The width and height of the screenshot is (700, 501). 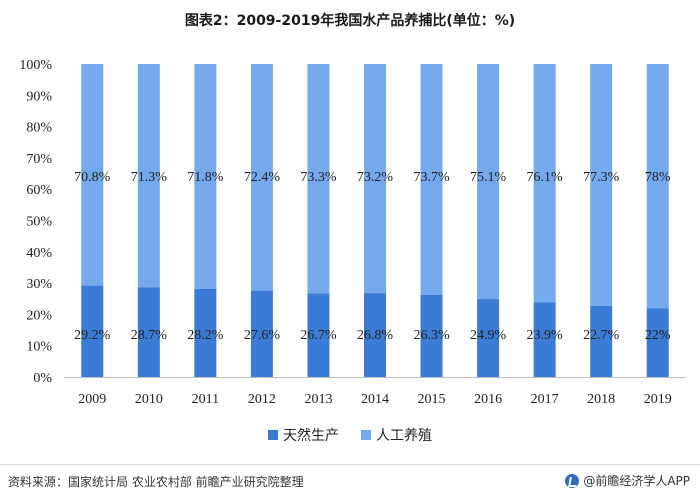 What do you see at coordinates (350, 21) in the screenshot?
I see `chart-title: 图表2：2009-2019年我国水产品养捕比(单位：%)` at bounding box center [350, 21].